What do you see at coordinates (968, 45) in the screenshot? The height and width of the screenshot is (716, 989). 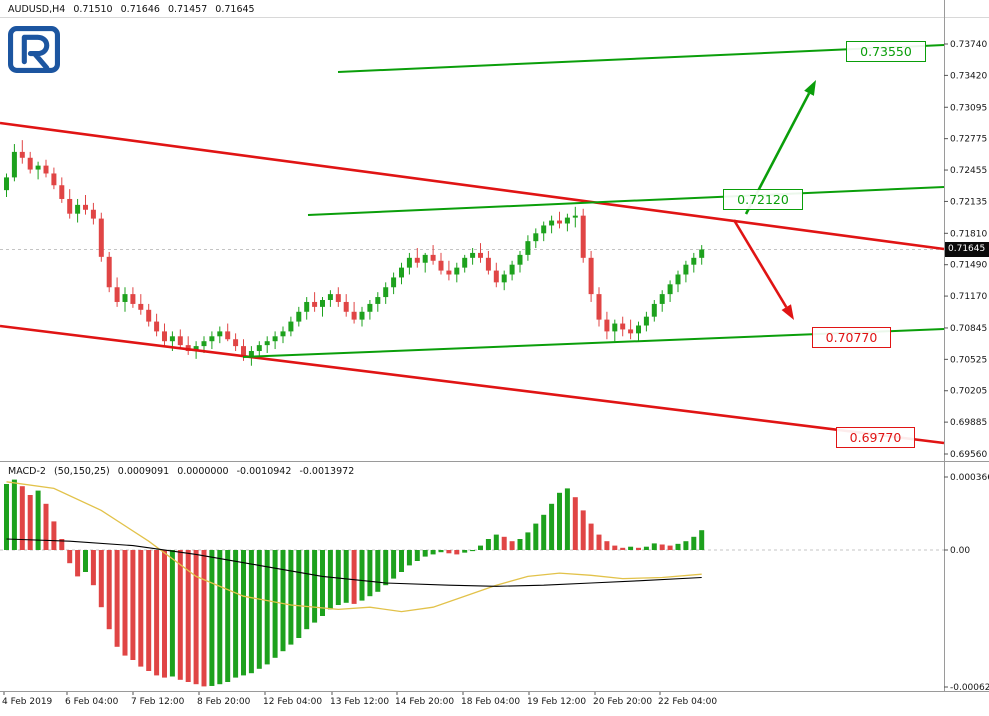 I see `price-axis-label: 0.73740` at bounding box center [968, 45].